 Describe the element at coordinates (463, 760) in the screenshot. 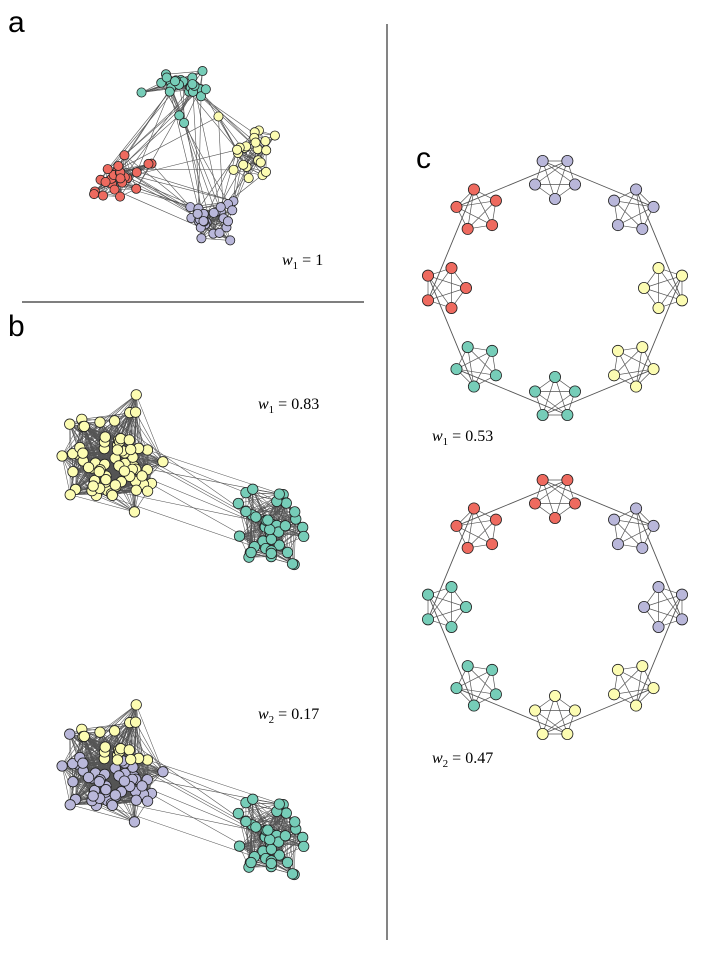

I see `weight-label-c-bottom: w2 = 0.47` at that location.